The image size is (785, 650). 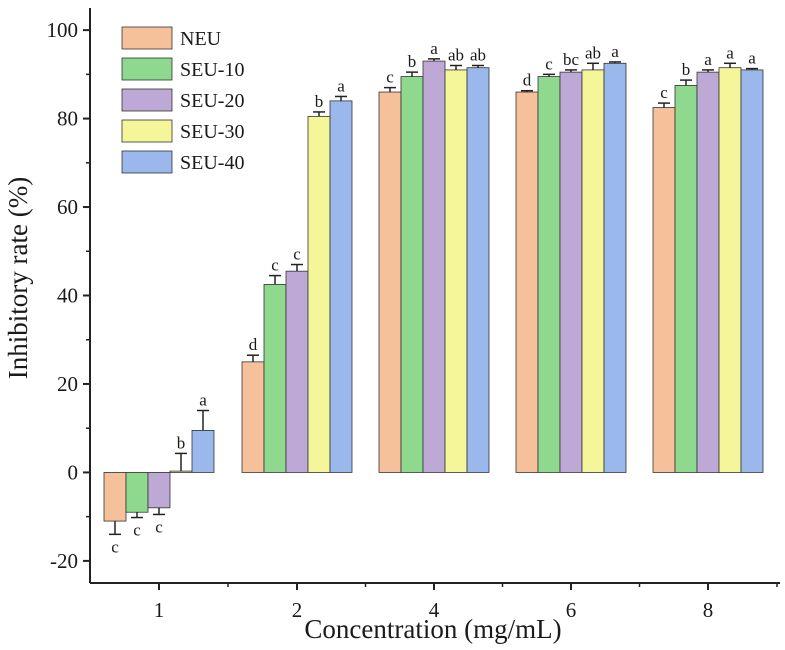 I want to click on y-tick-label: 40, so click(x=67, y=296).